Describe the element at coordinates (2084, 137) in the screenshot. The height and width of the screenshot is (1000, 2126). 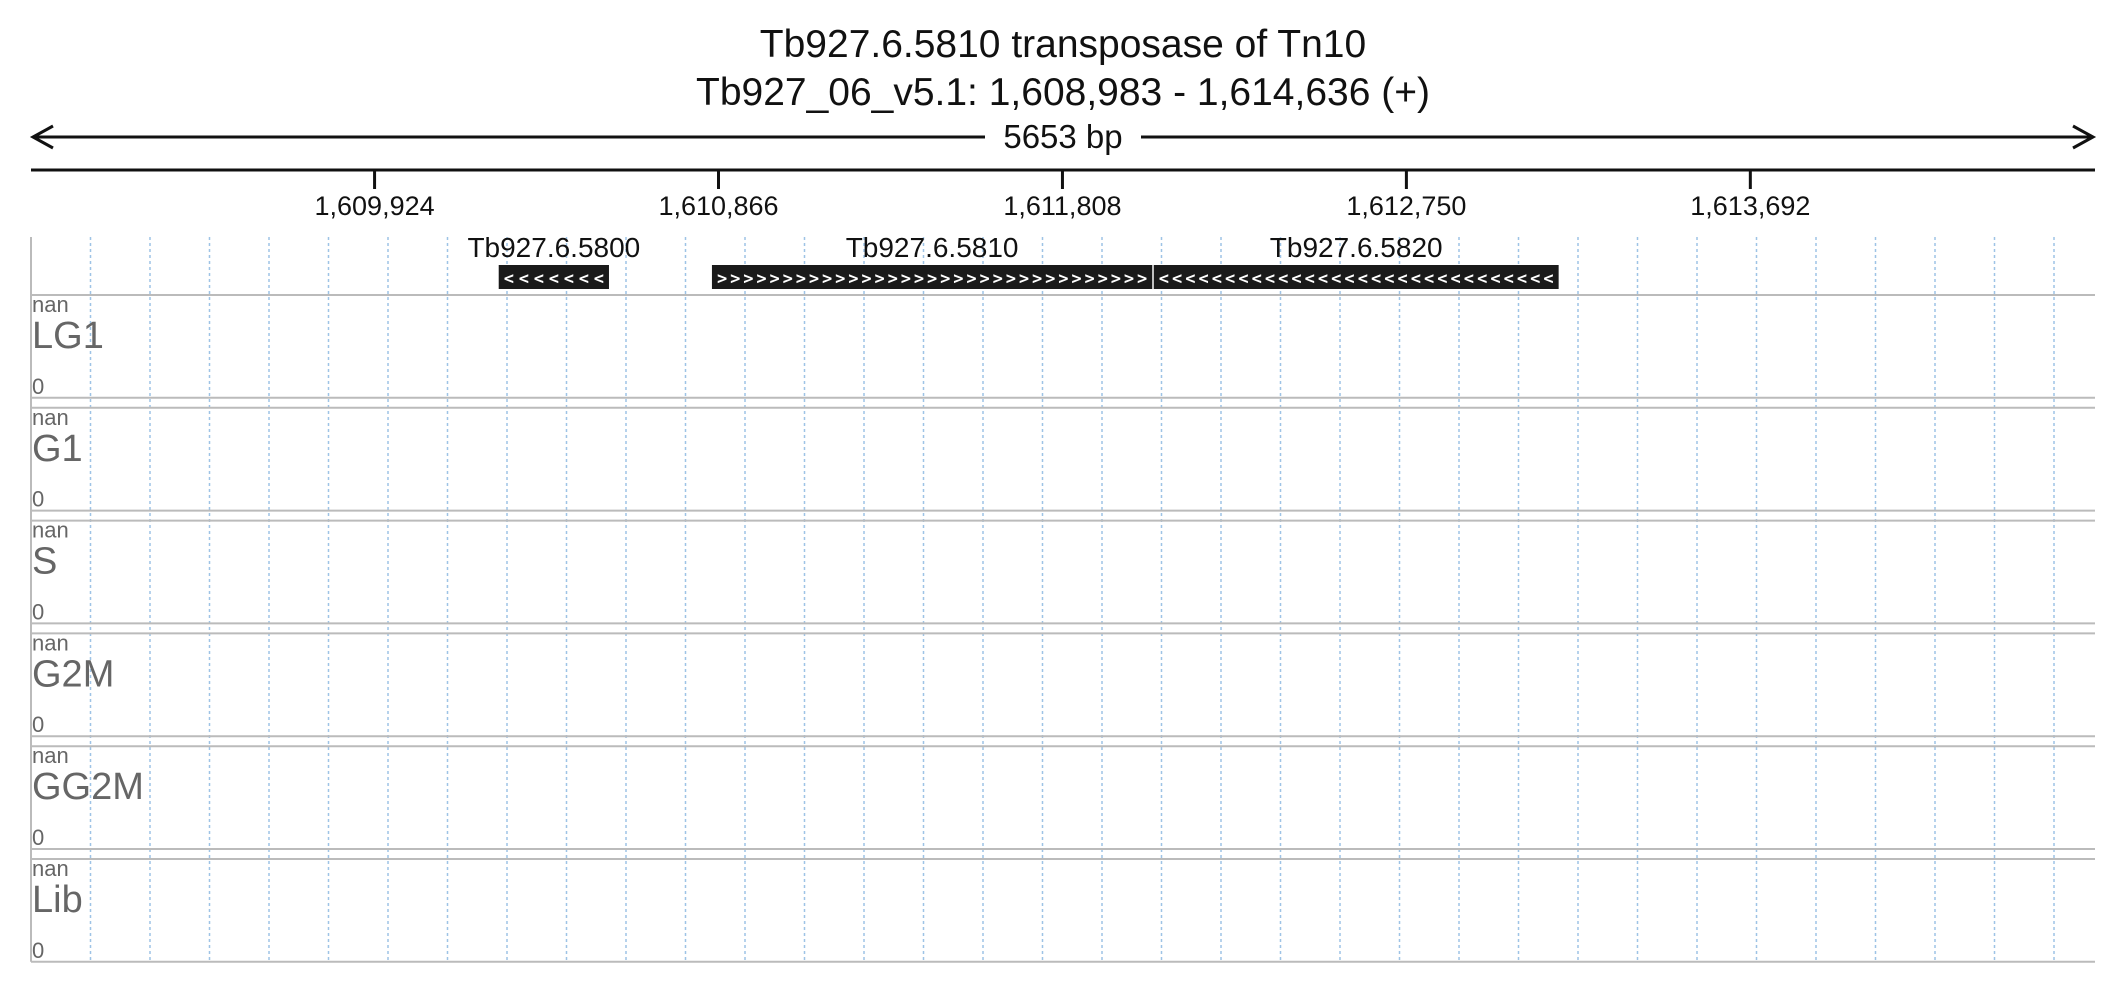
I see `span-arrow-right` at that location.